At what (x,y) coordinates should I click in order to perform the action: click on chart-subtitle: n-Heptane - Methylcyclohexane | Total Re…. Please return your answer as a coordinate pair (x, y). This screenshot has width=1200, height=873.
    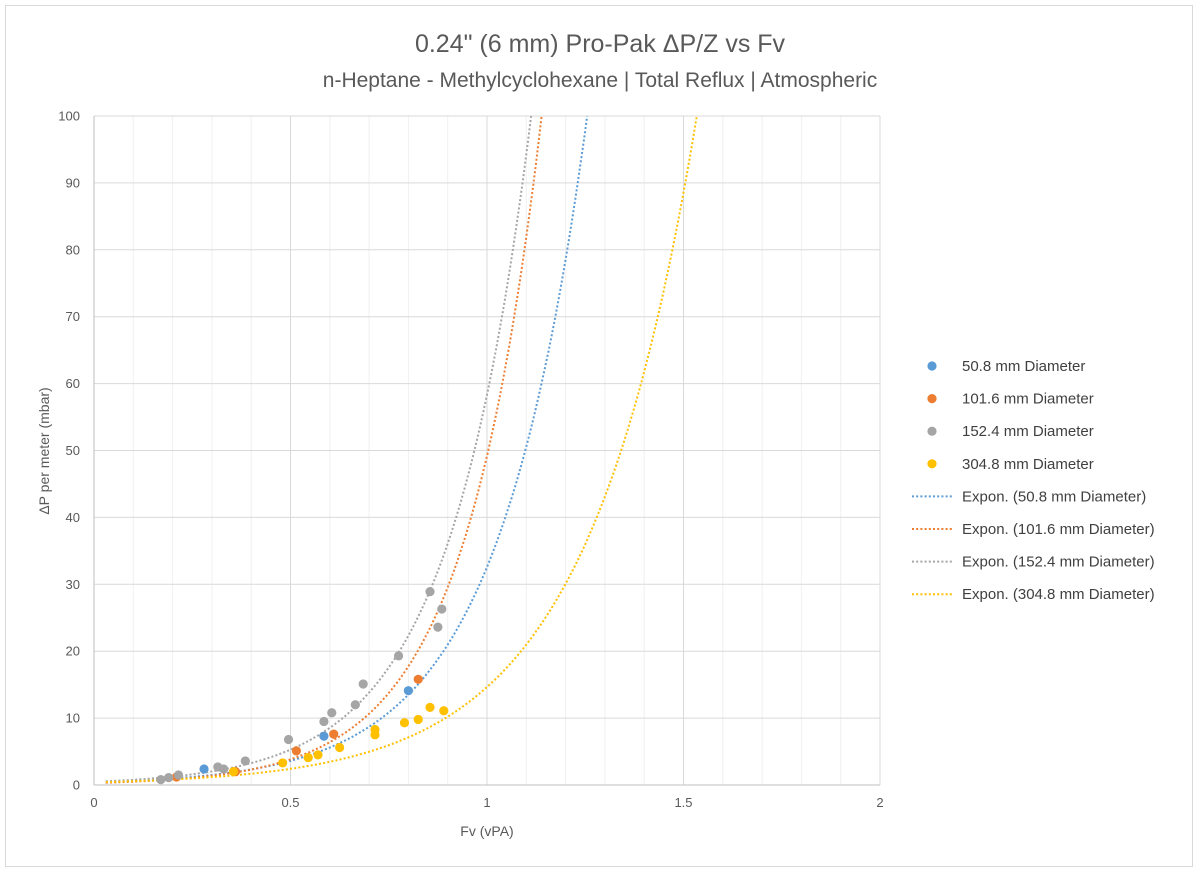
    Looking at the image, I should click on (600, 80).